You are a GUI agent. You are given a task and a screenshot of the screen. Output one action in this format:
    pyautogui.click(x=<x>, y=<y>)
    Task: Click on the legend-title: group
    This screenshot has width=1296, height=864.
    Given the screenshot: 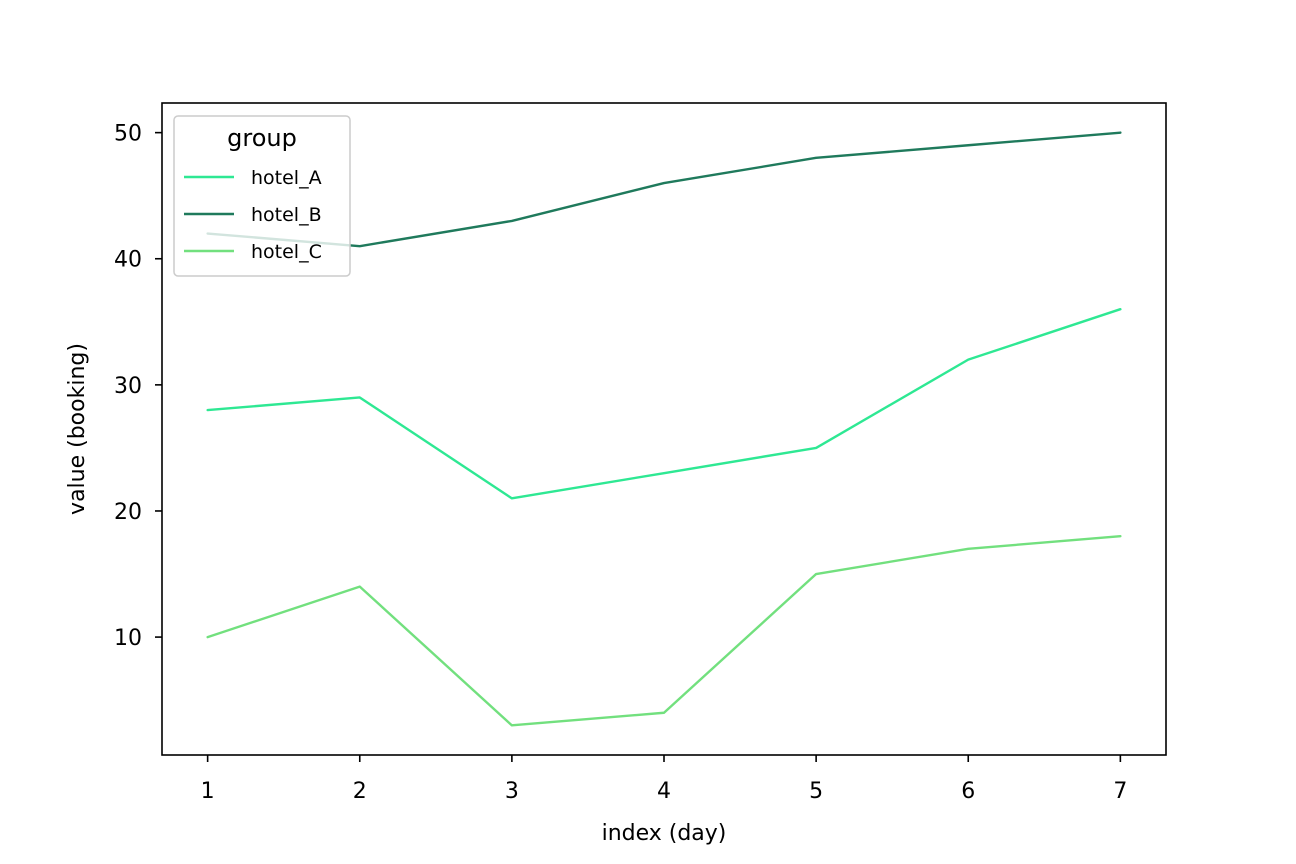 What is the action you would take?
    pyautogui.click(x=262, y=138)
    